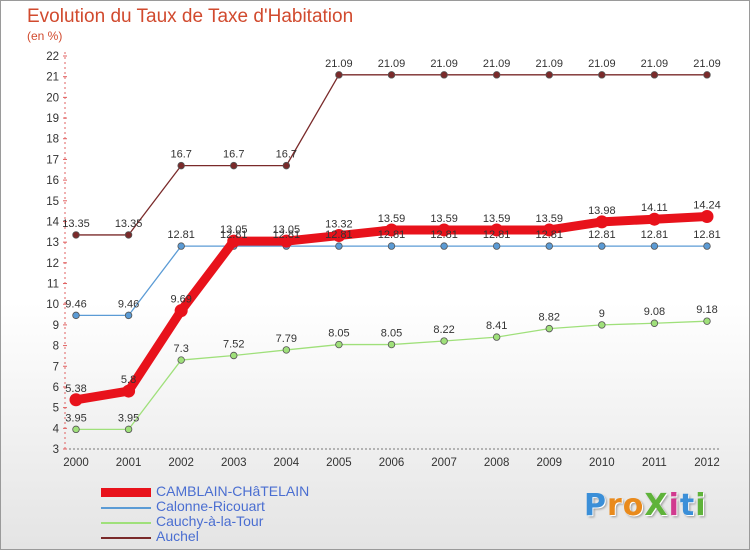  I want to click on data-label-0: 14.24, so click(707, 206).